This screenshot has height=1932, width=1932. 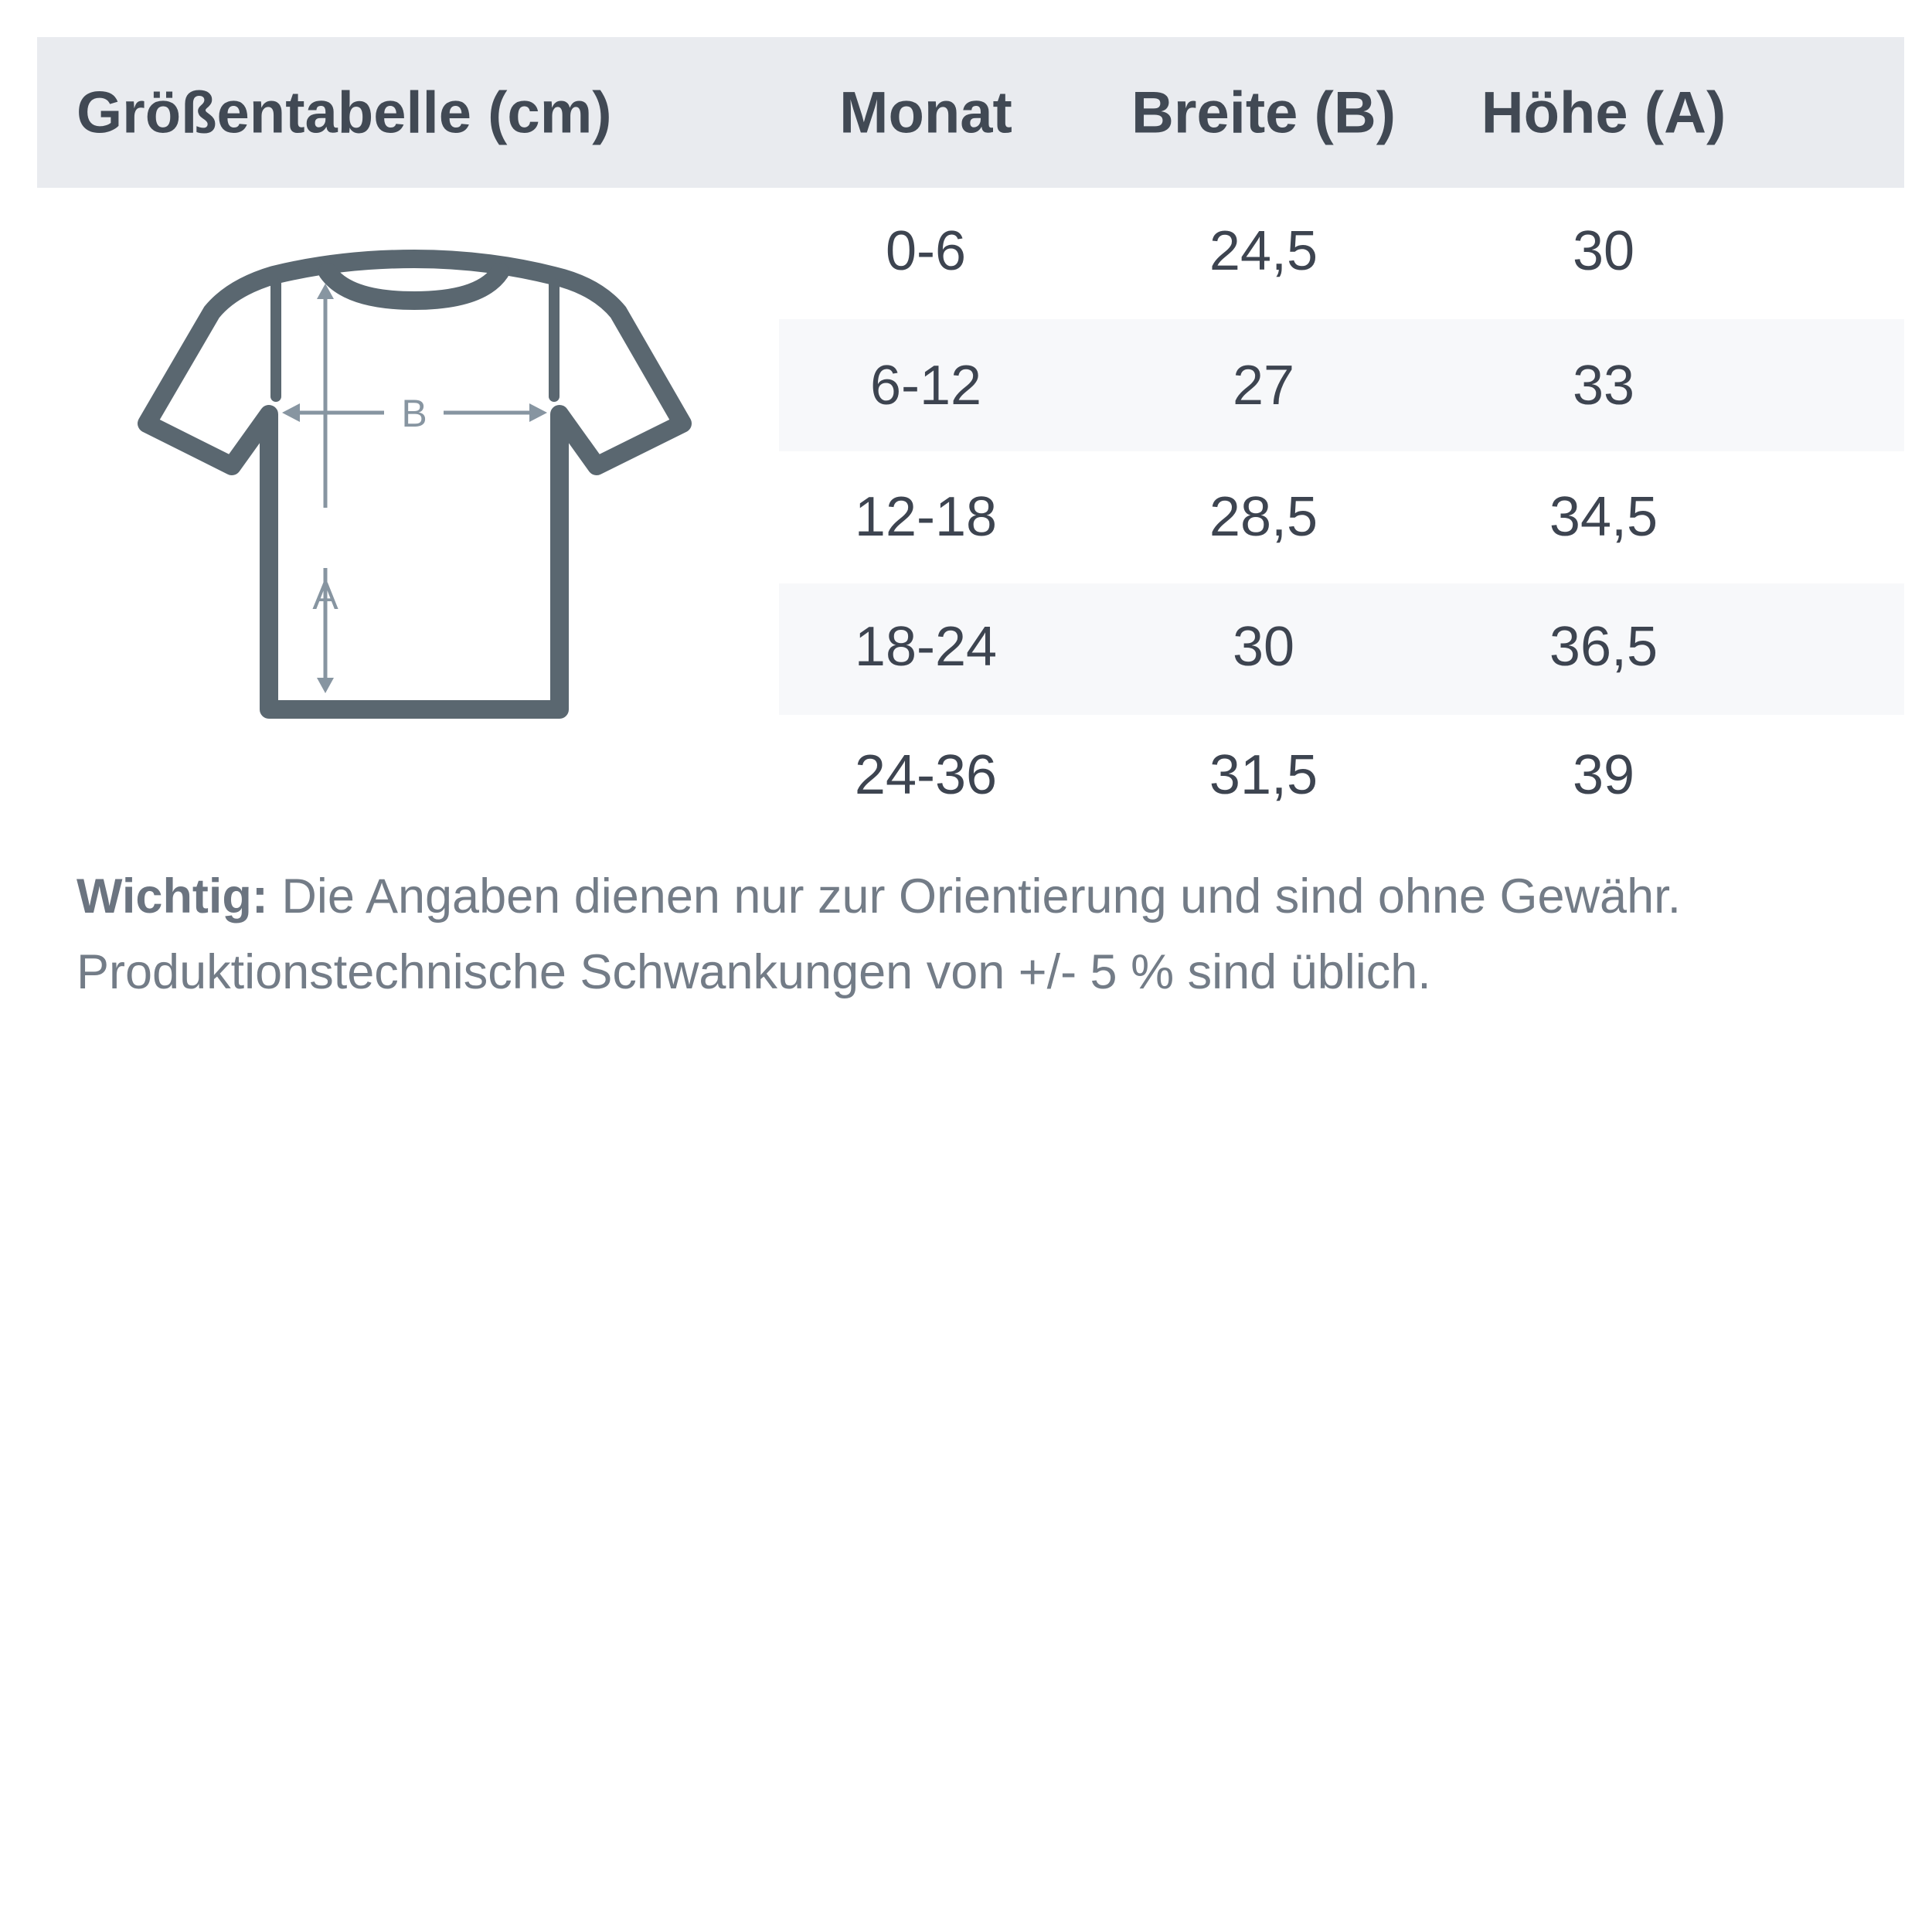 I want to click on page-title: Größentabelle (cm), so click(x=344, y=113).